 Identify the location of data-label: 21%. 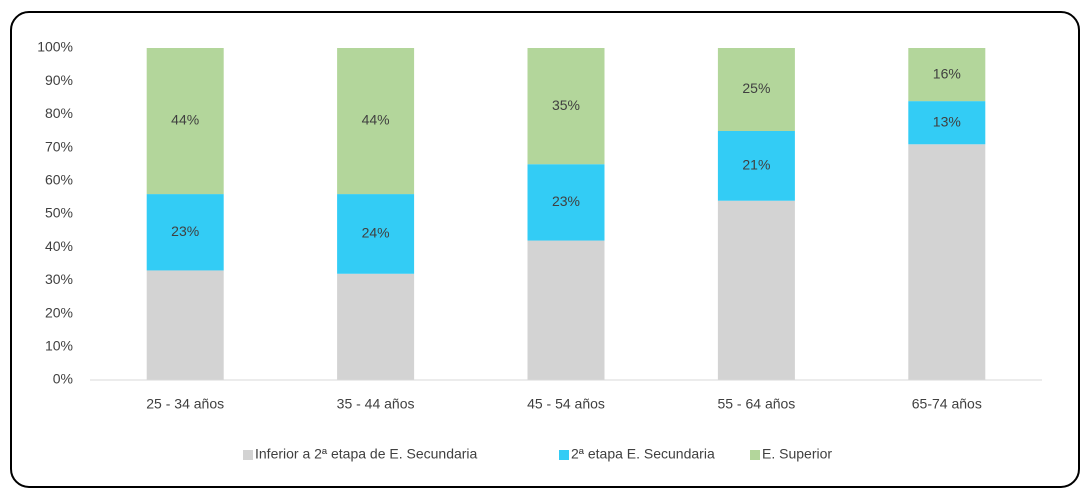
(756, 165).